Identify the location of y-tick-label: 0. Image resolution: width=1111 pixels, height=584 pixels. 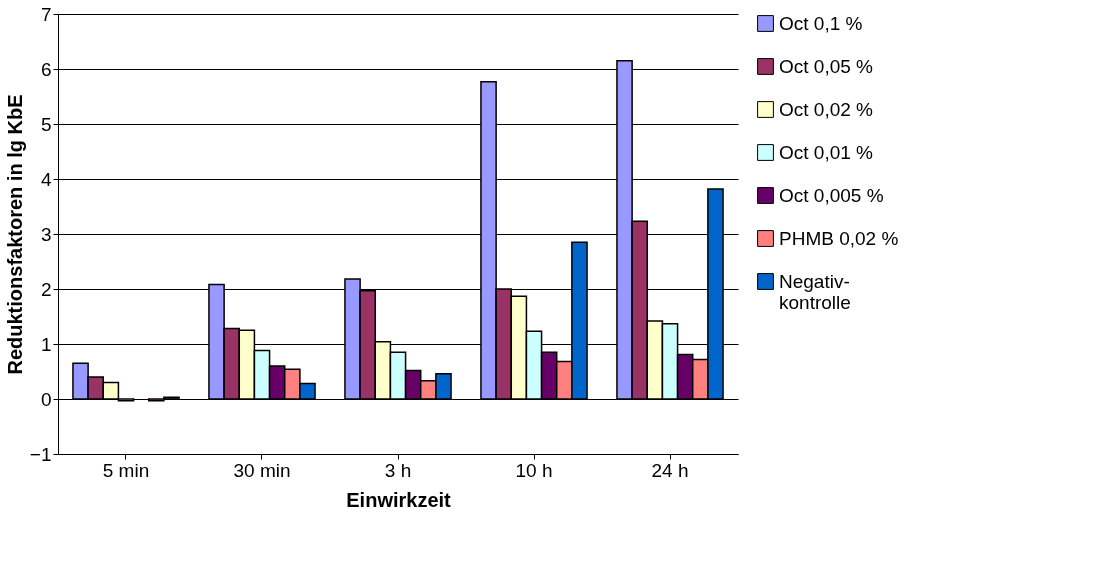
(46, 399).